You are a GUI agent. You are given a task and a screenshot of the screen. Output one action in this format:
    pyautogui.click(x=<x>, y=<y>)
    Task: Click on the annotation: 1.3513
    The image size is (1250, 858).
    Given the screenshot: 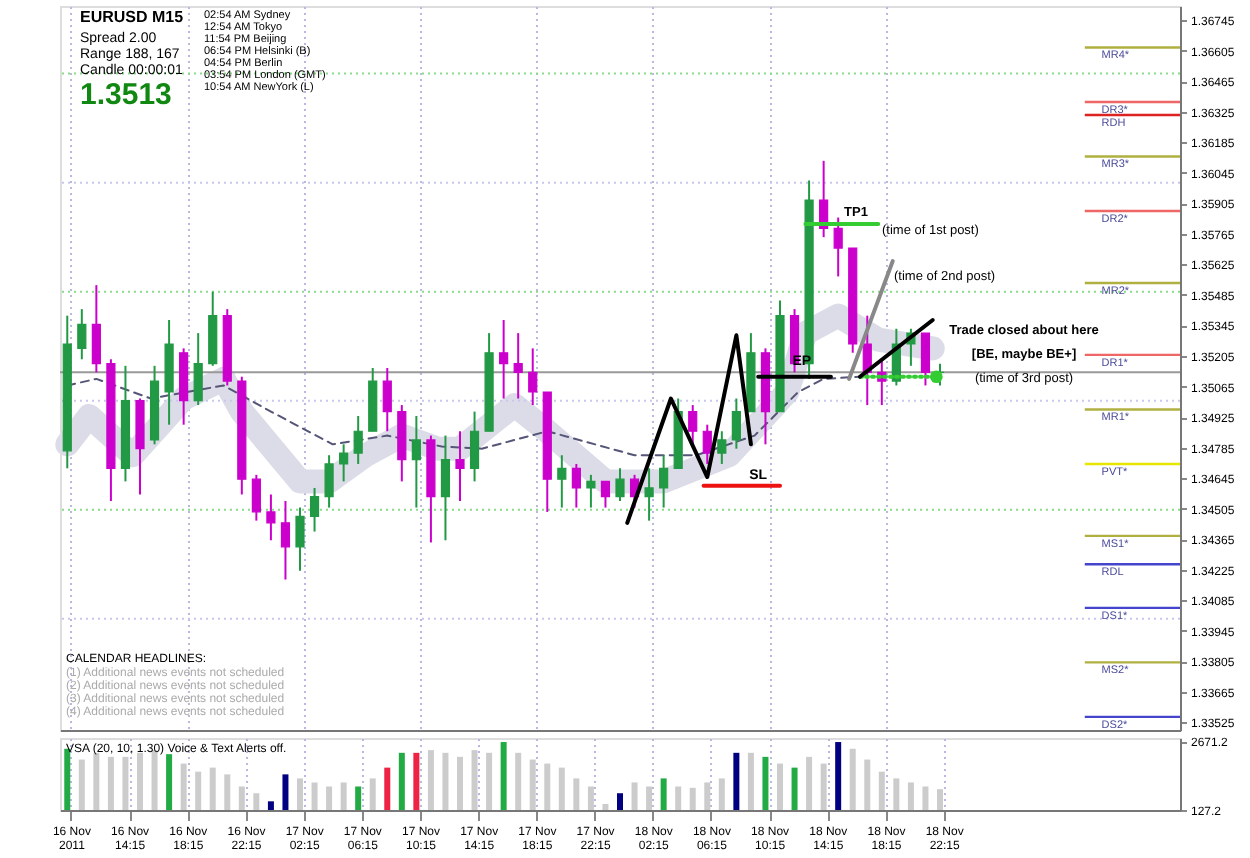 What is the action you would take?
    pyautogui.click(x=126, y=95)
    